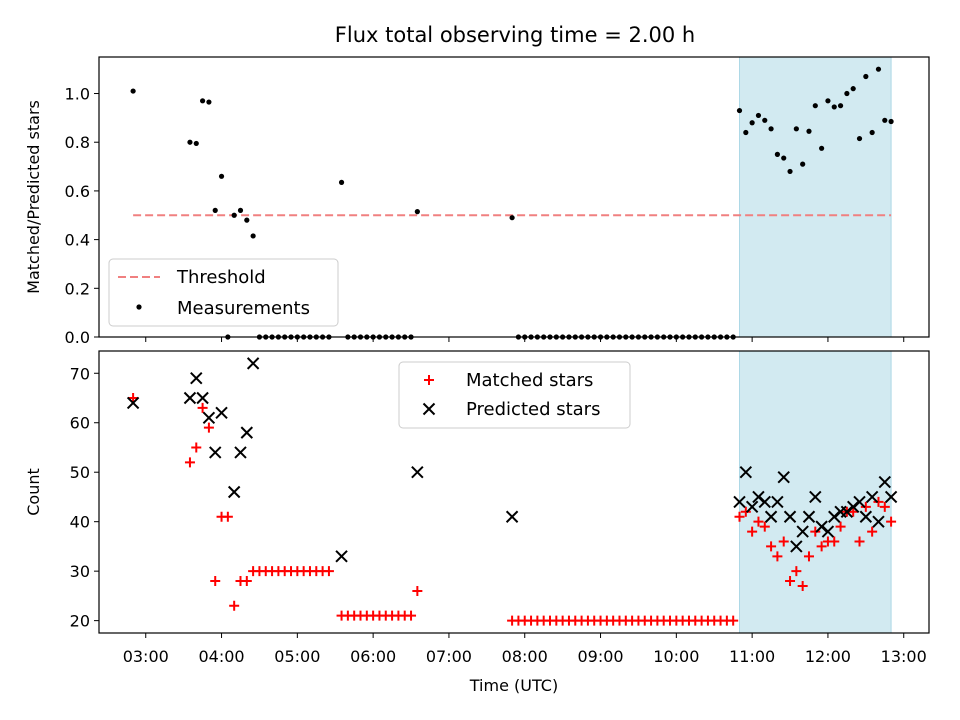 The image size is (960, 720). I want to click on chart-title: Flux total observing time = 2.00 h, so click(515, 35).